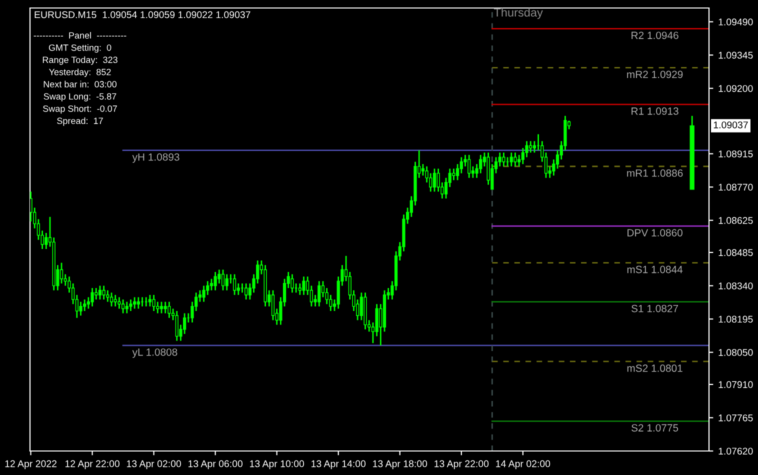  Describe the element at coordinates (655, 173) in the screenshot. I see `ref-line-label: mR1 1.0886` at that location.